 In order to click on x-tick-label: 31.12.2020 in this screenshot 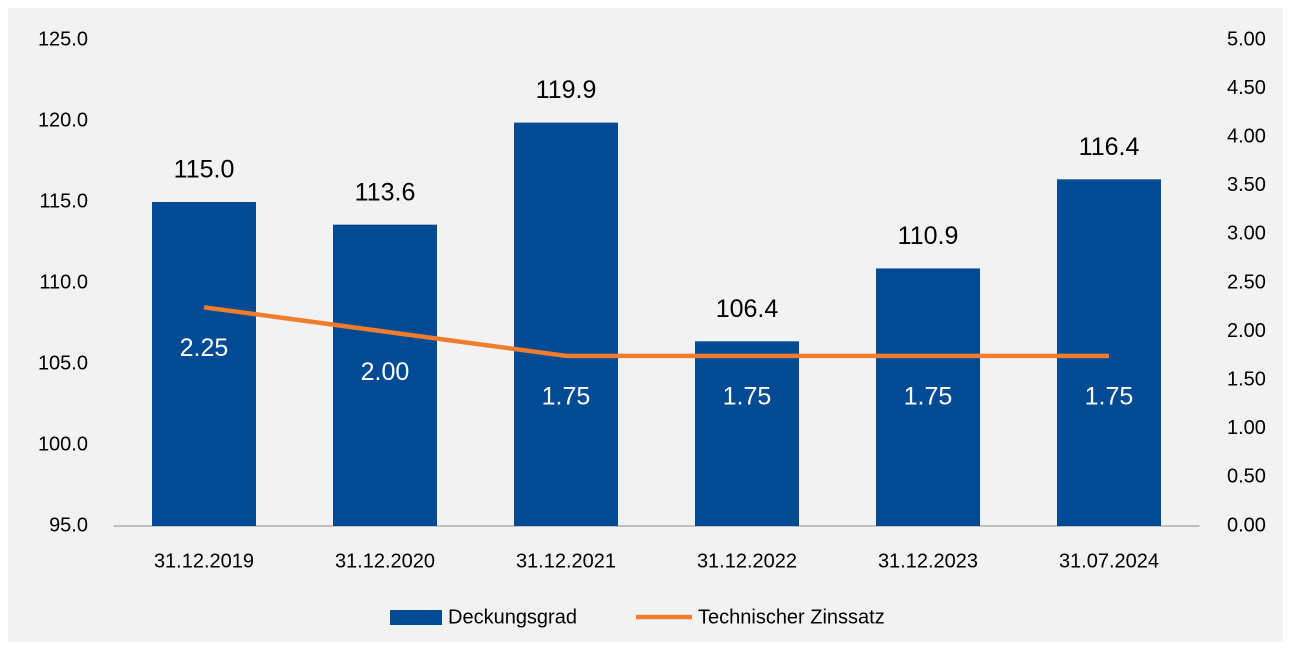, I will do `click(385, 561)`.